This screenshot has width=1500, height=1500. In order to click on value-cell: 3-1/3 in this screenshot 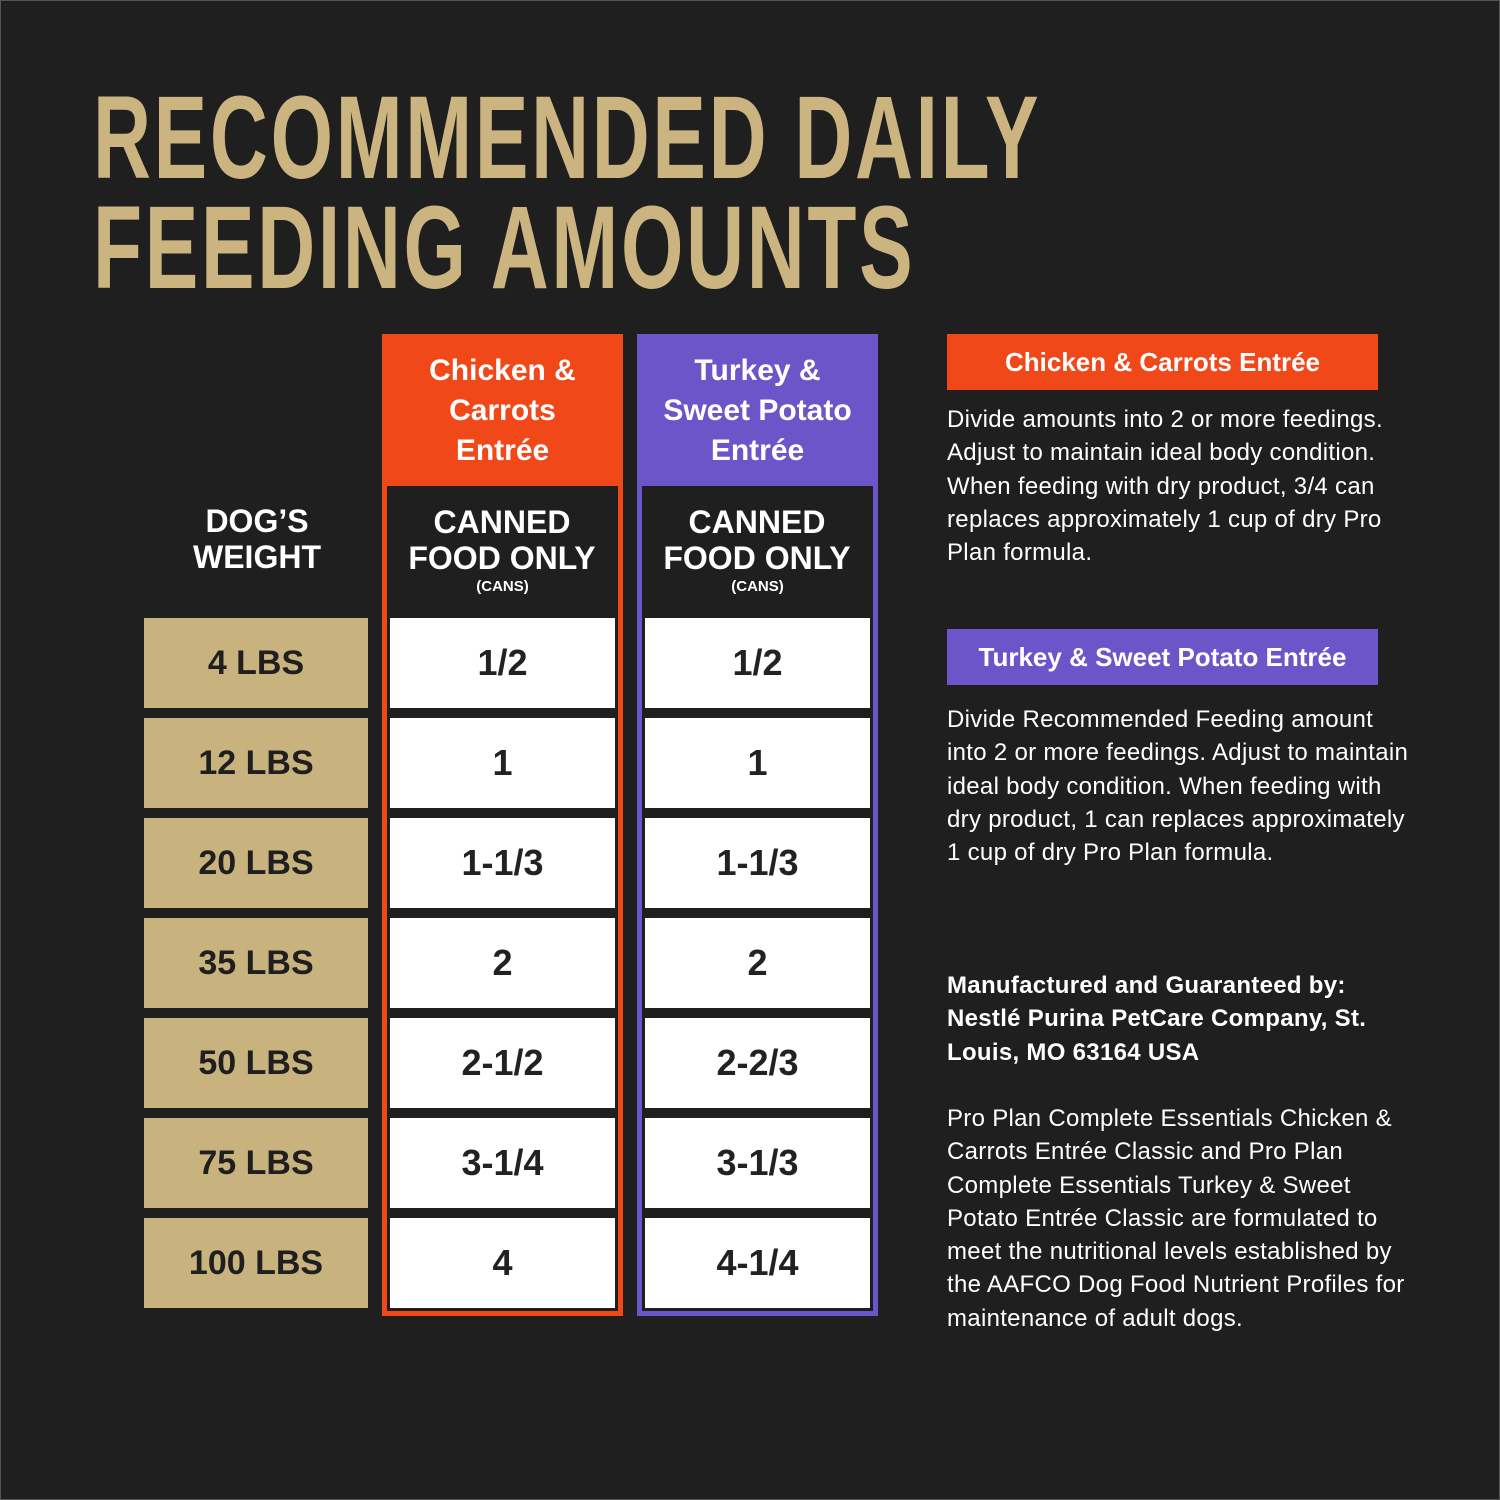, I will do `click(757, 1163)`.